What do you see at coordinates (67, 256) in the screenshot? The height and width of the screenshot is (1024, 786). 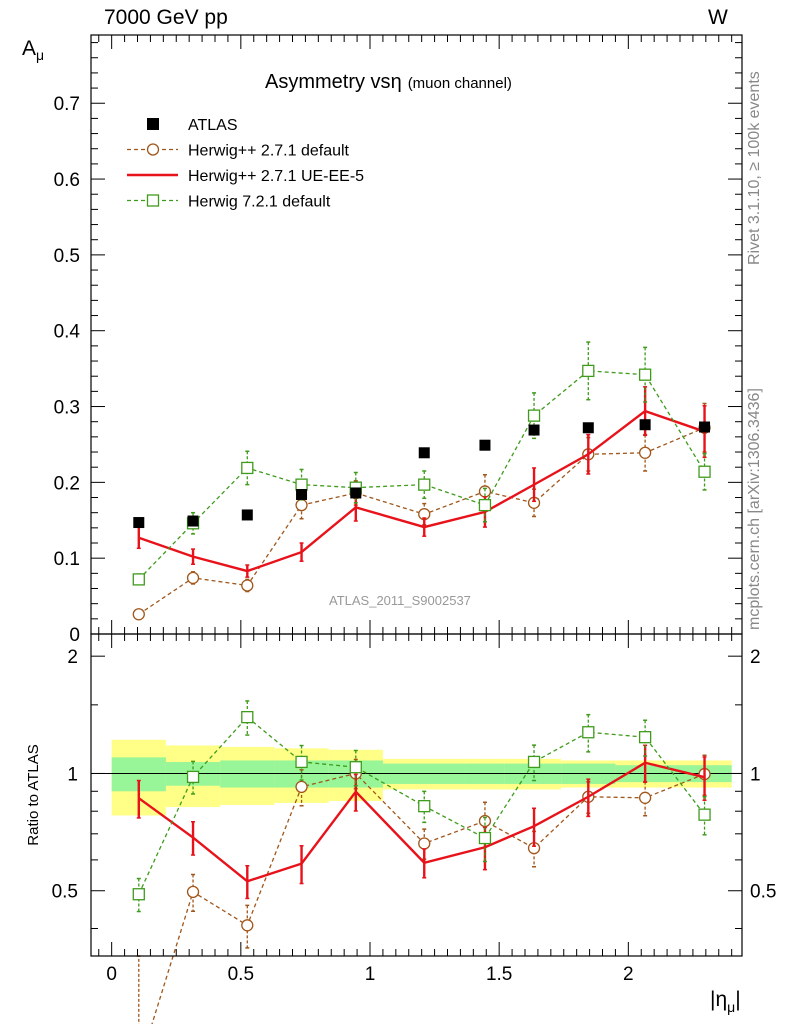 I see `y-tick-label: 0.5` at bounding box center [67, 256].